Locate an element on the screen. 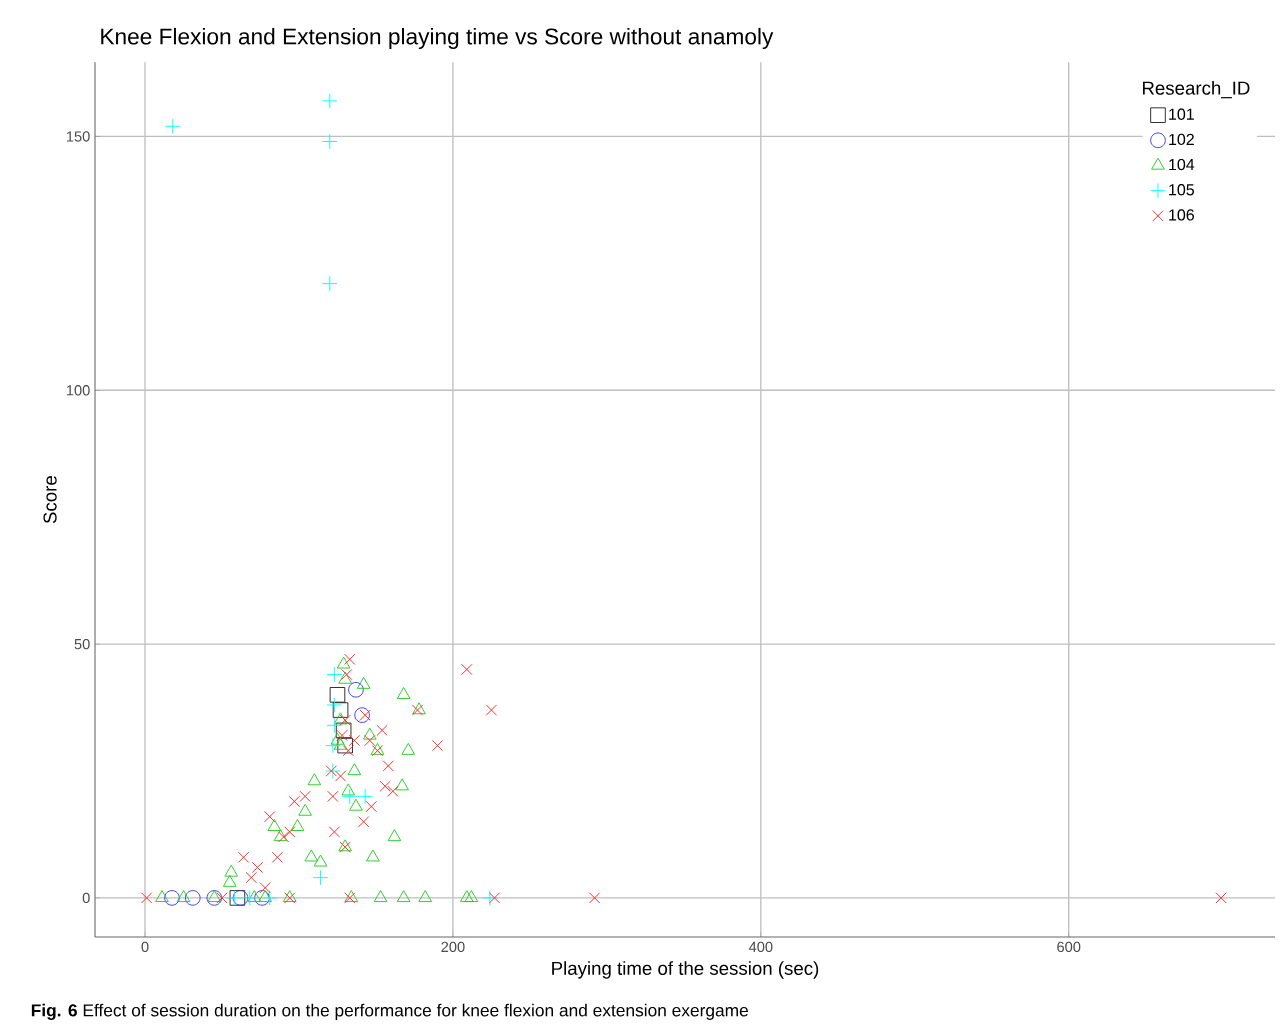 The image size is (1285, 1031). y-tick-label: 0 is located at coordinates (86, 898).